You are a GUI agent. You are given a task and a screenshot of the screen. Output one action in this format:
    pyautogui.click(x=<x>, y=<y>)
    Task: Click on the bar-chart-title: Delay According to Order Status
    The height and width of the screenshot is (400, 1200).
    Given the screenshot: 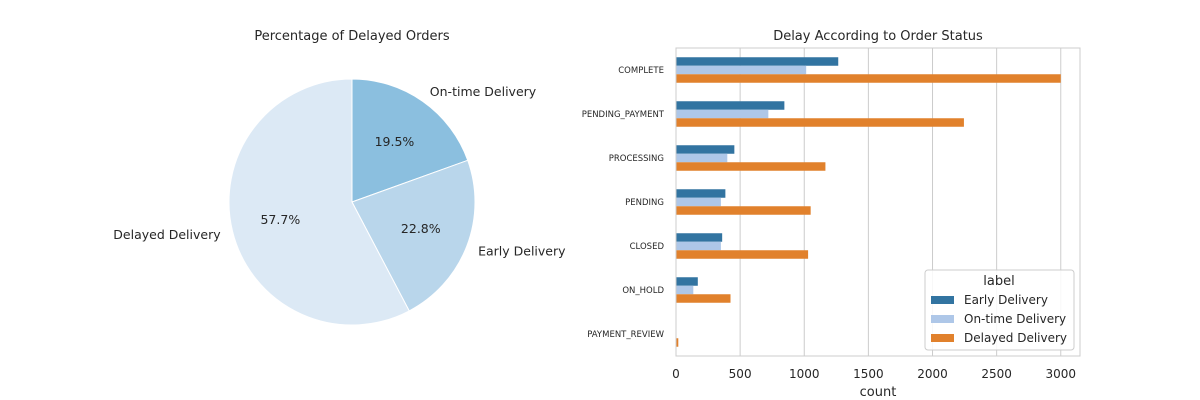 What is the action you would take?
    pyautogui.click(x=878, y=36)
    